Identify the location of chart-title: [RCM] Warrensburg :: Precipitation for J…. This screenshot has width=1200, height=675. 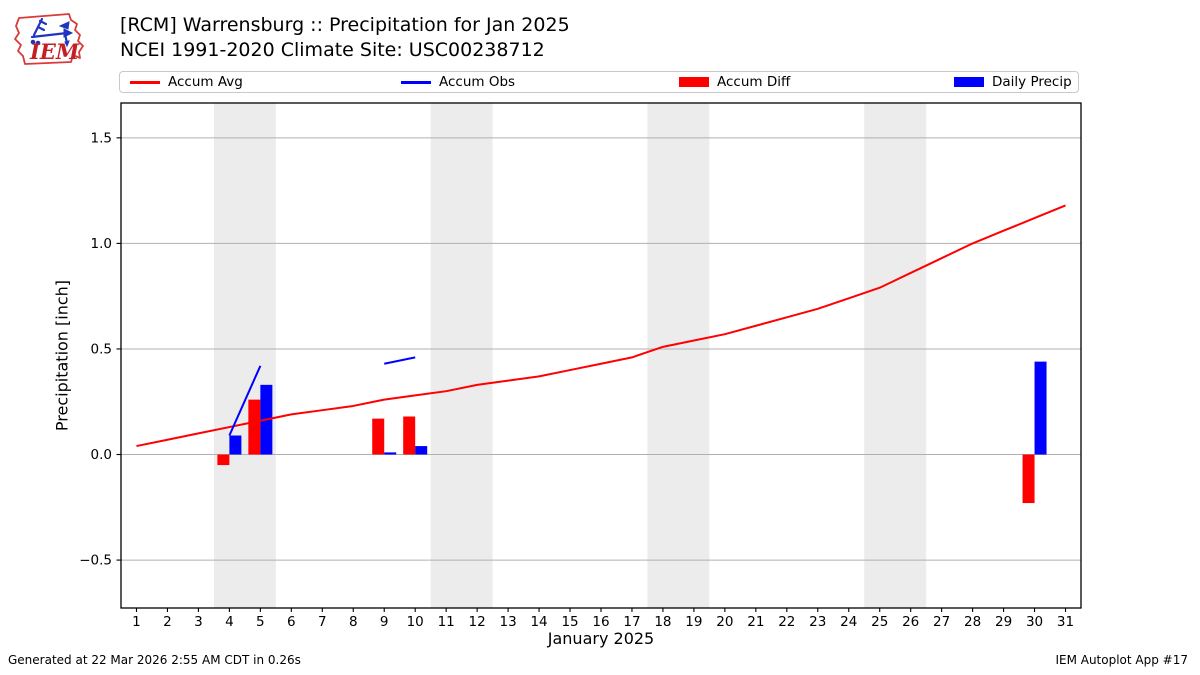
(345, 25).